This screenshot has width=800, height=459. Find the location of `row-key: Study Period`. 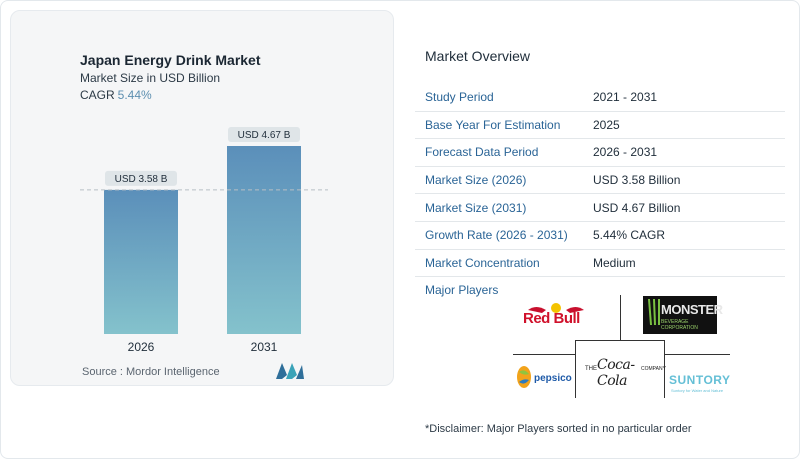

row-key: Study Period is located at coordinates (499, 98).